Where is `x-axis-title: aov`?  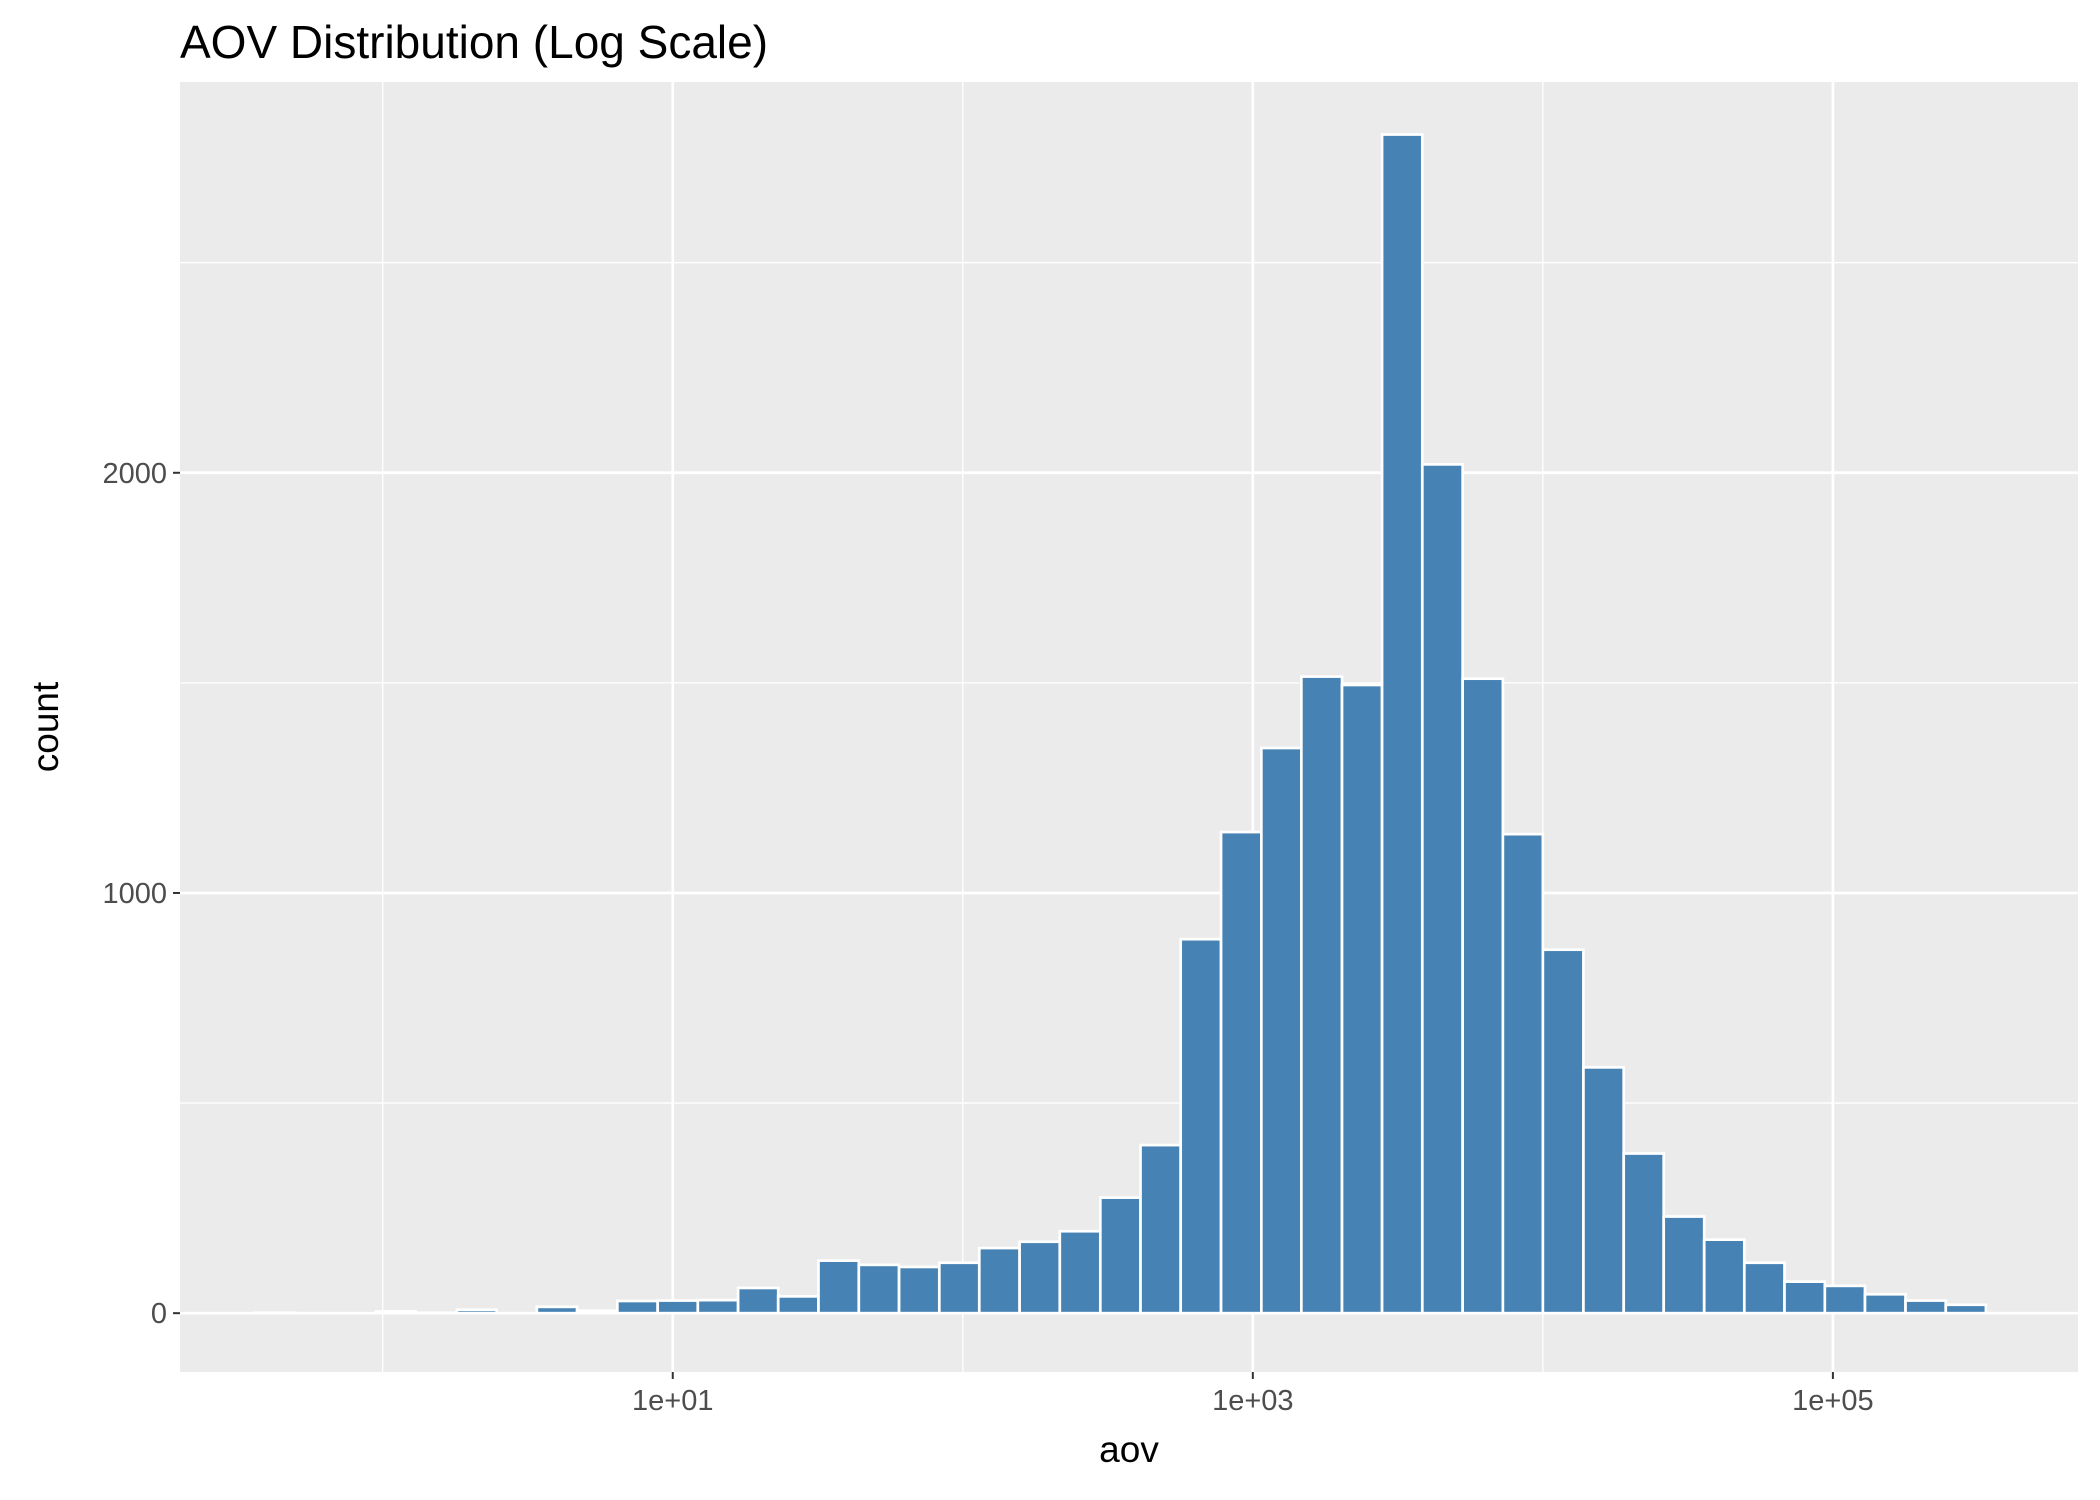
x-axis-title: aov is located at coordinates (1129, 1449).